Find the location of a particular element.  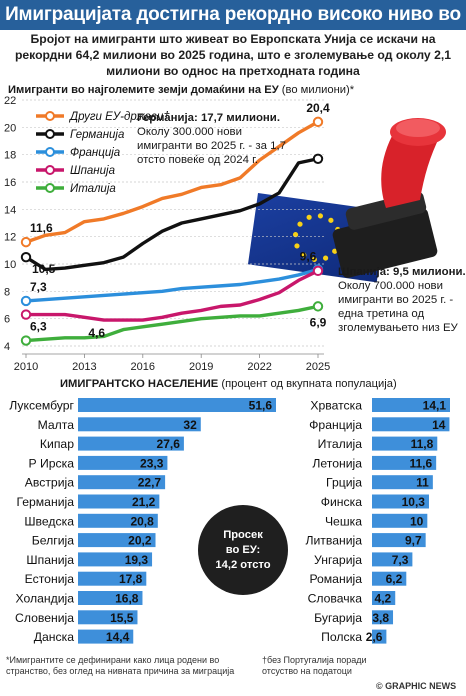

series-4: 4,6 6,9 is located at coordinates (173, 323).